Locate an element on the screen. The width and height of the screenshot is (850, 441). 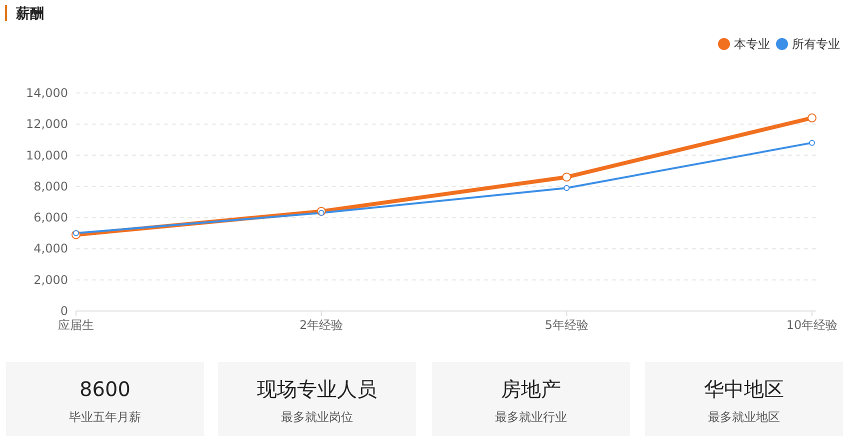
text: 最多就业岗位 is located at coordinates (317, 417).